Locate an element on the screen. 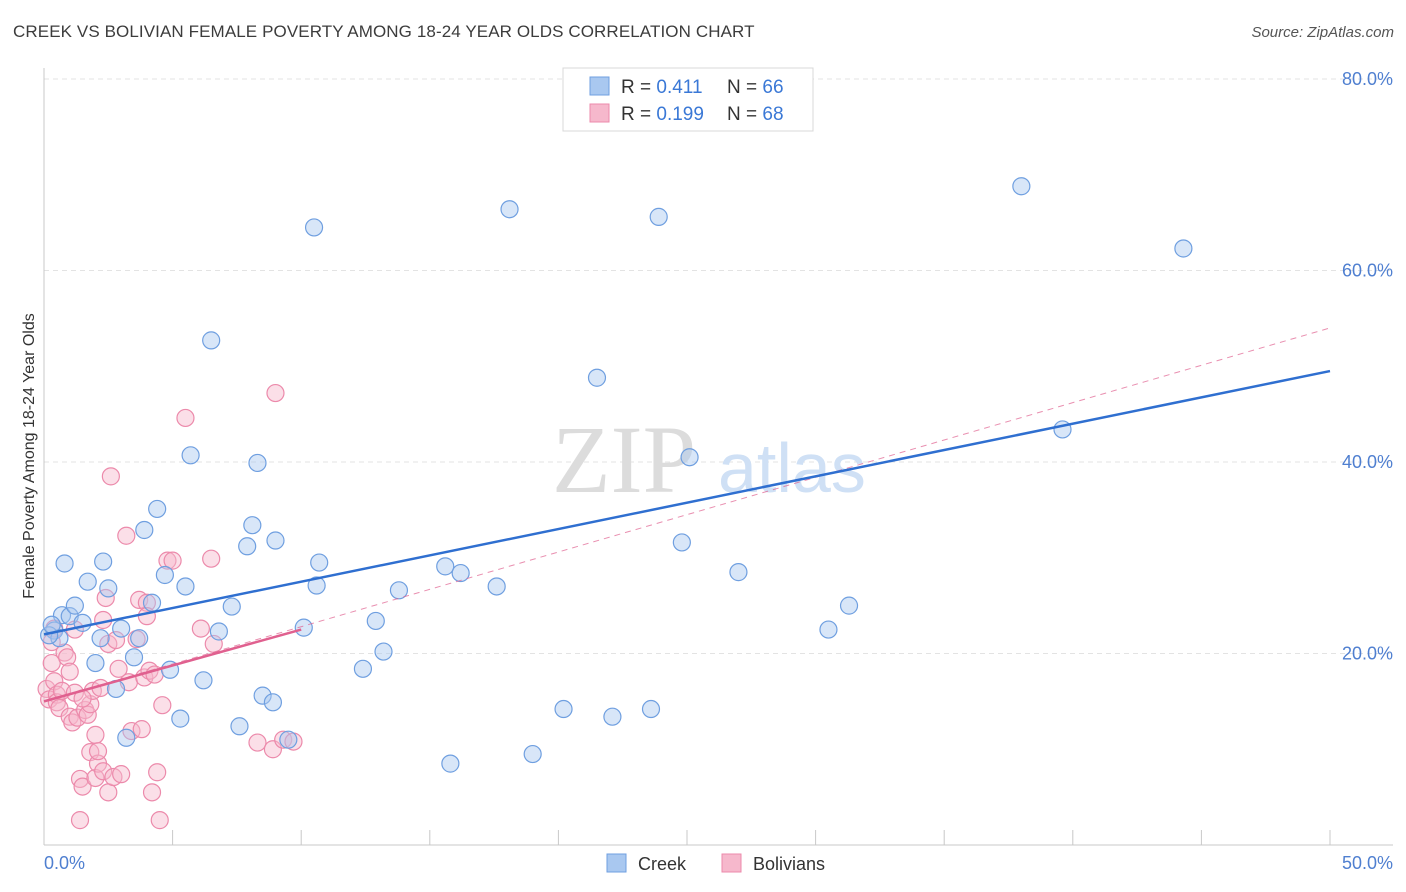 The height and width of the screenshot is (892, 1406). stats-legend: R = 0.411 N = 66 R = 0.199 N = 68 is located at coordinates (688, 99).